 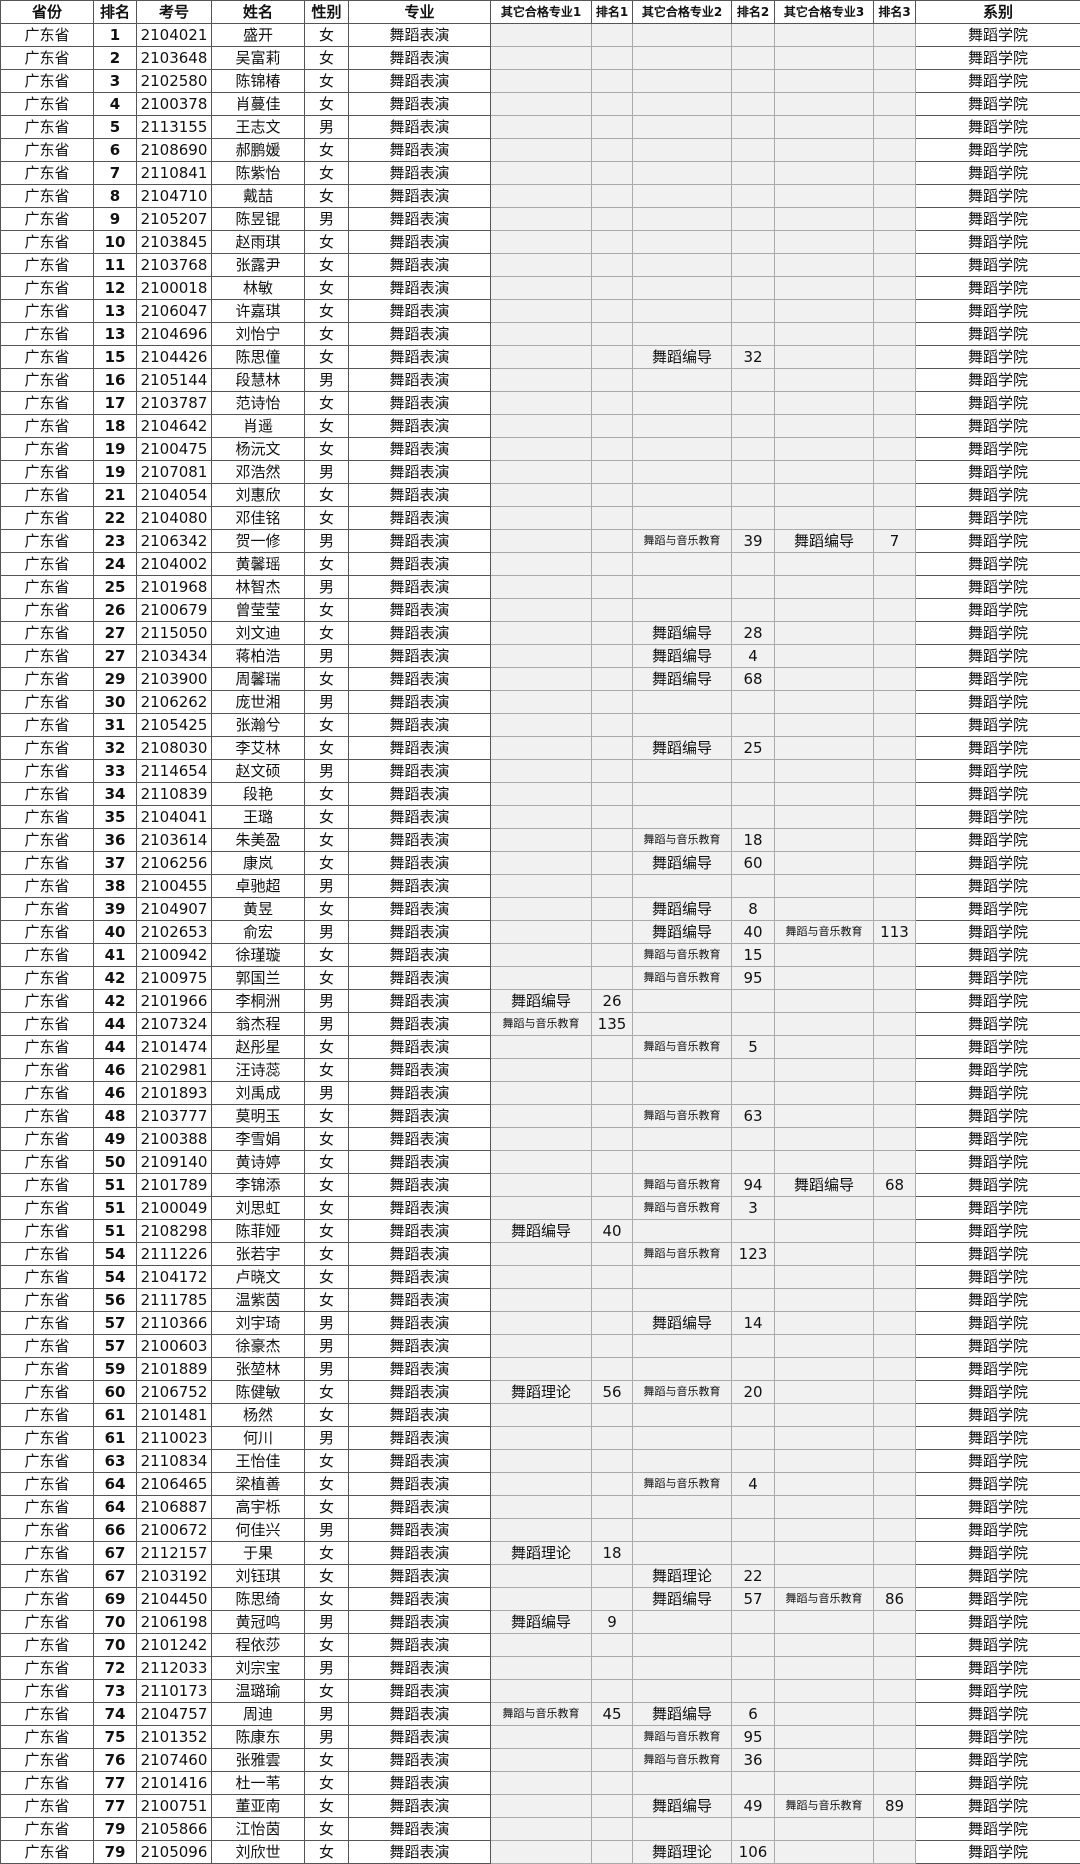 I want to click on cell-rank: 67, so click(x=115, y=1576).